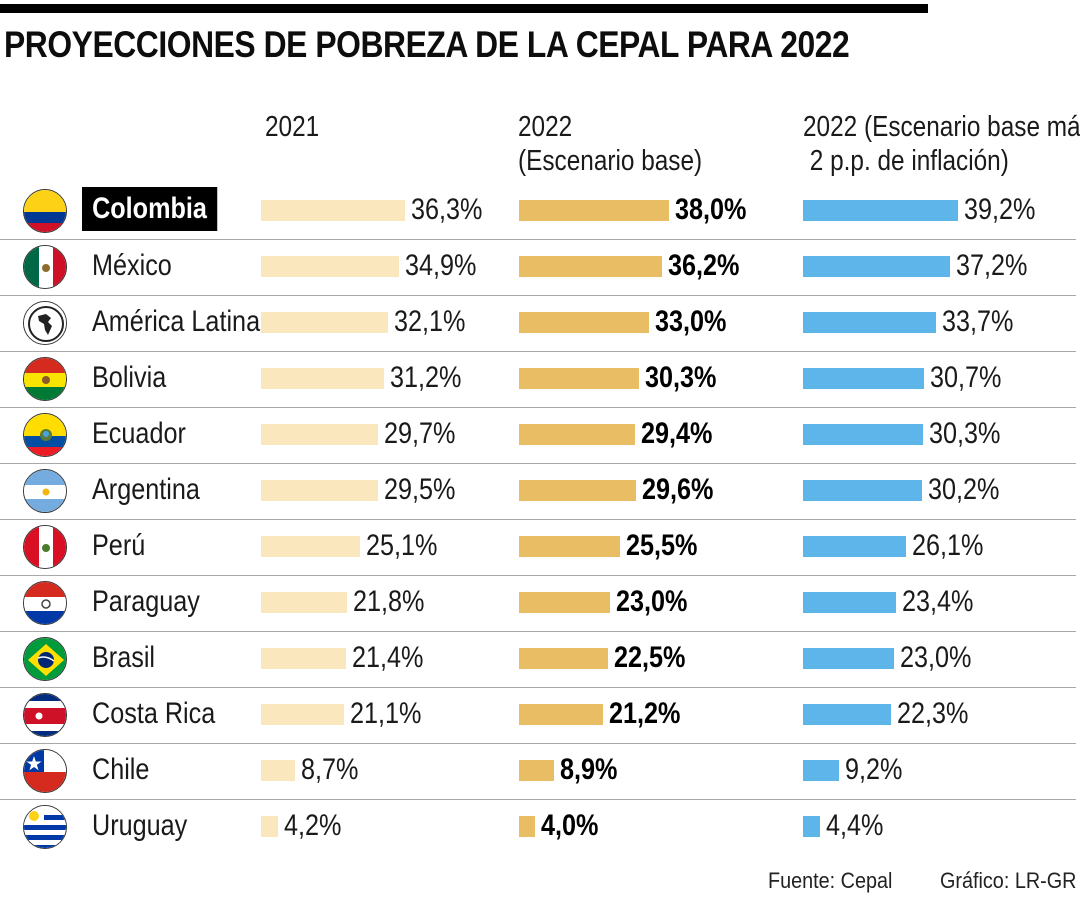 The image size is (1080, 900). Describe the element at coordinates (978, 321) in the screenshot. I see `value-label: 33,7%` at that location.